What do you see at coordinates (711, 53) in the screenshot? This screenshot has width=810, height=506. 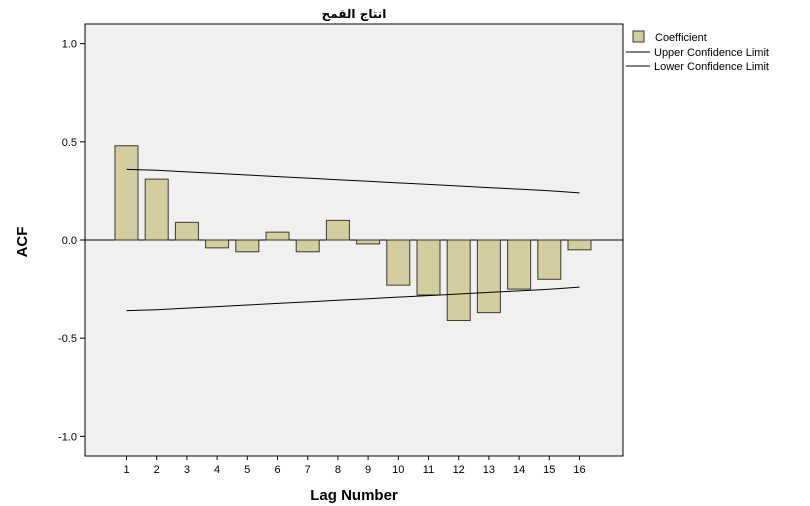 I see `legend-label-upper: Upper Confidence Limit` at bounding box center [711, 53].